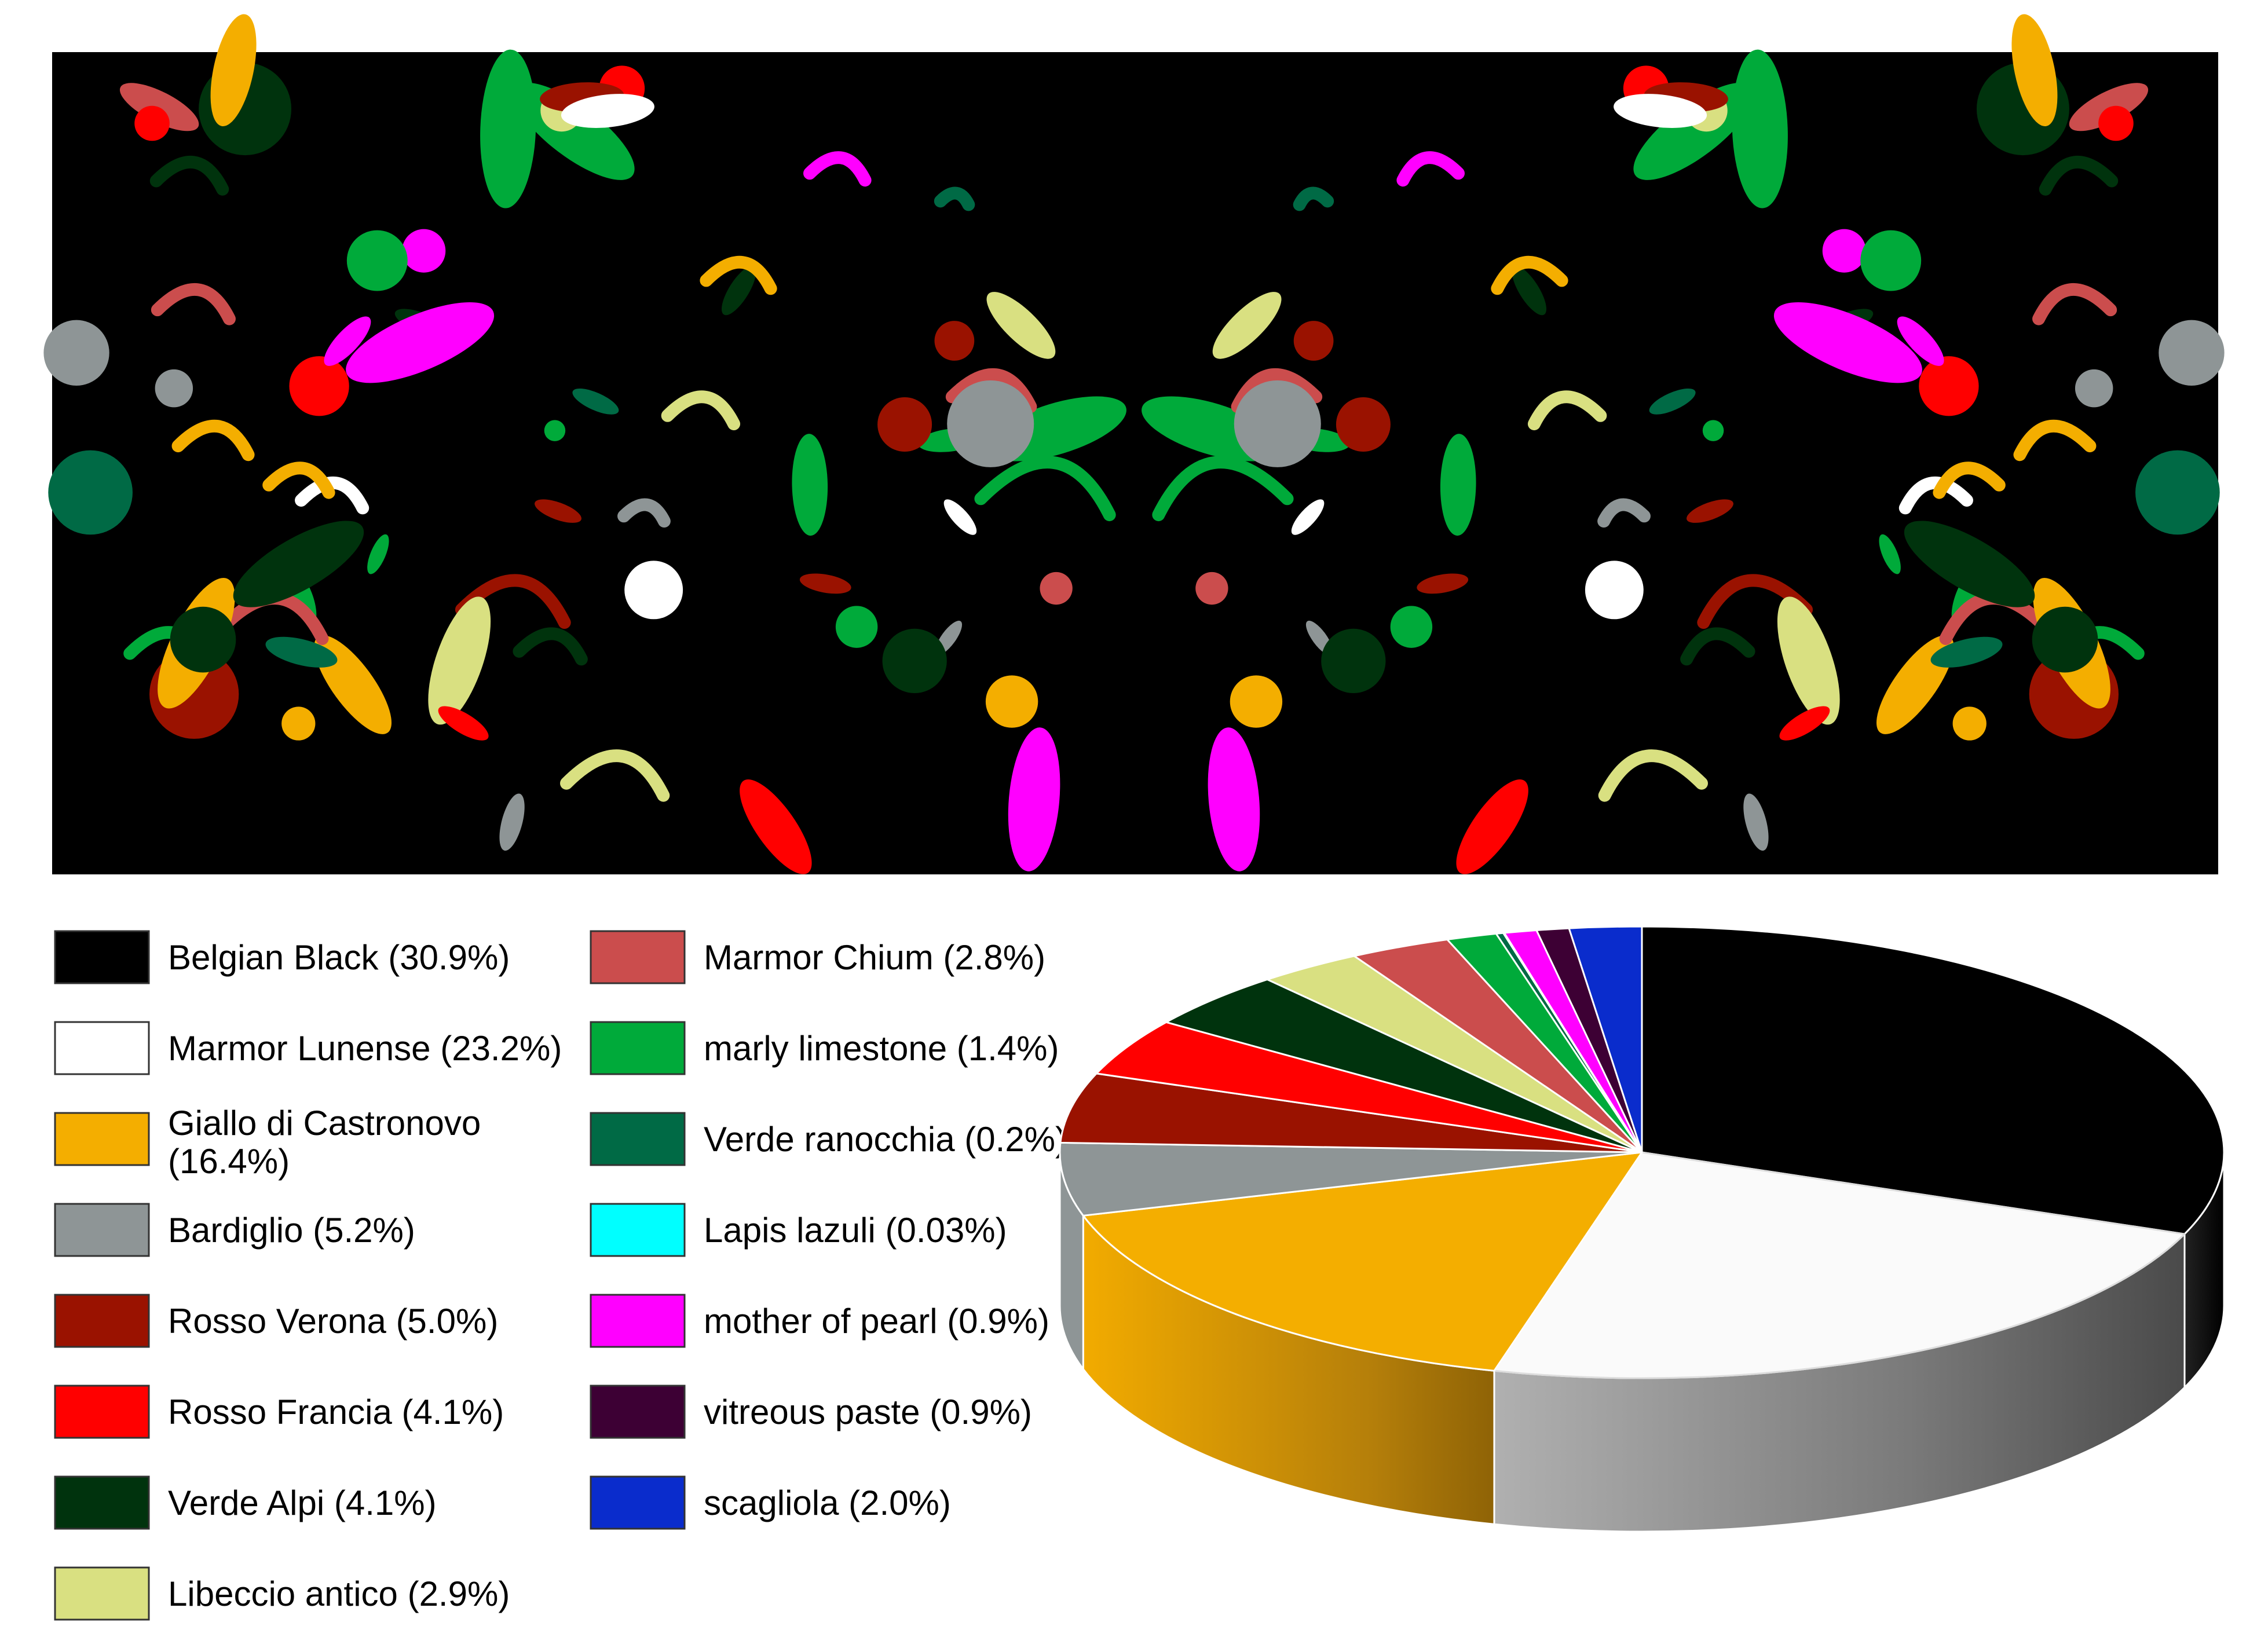 The height and width of the screenshot is (1648, 2268). Describe the element at coordinates (246, 1502) in the screenshot. I see `legend-item-verde-alpi: Verde Alpi (4.1%)` at that location.